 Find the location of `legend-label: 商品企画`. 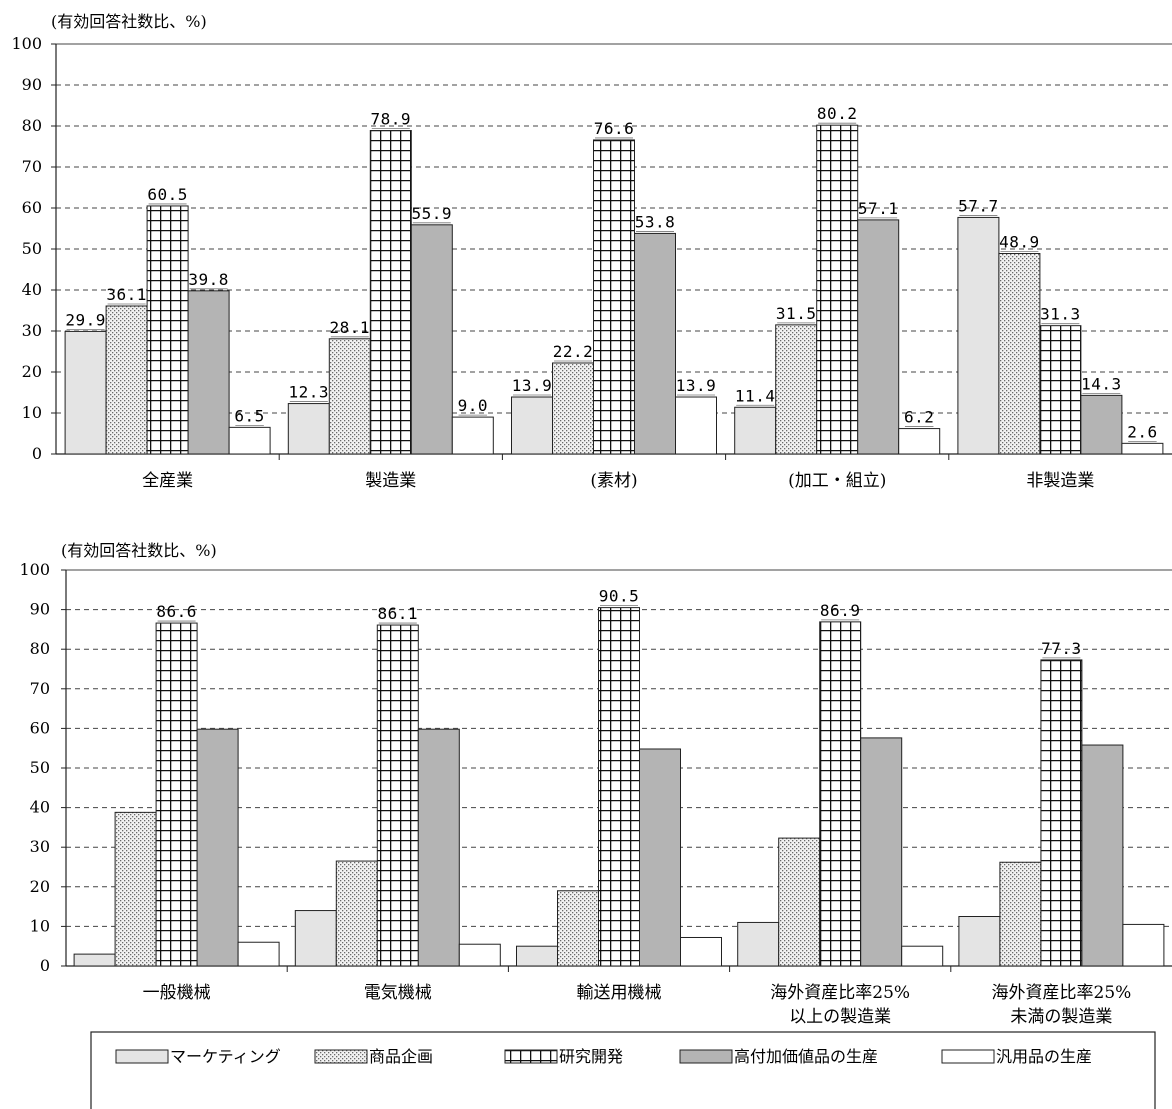

legend-label: 商品企画 is located at coordinates (401, 1056).